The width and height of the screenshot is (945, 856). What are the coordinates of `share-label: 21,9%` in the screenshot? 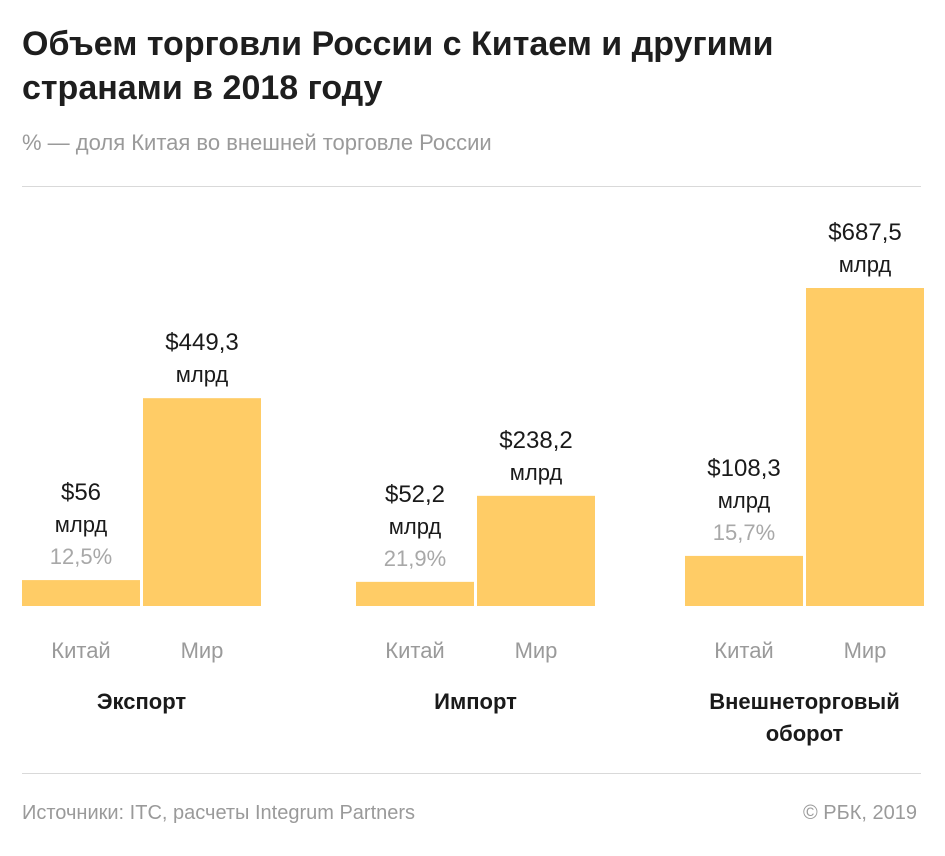 It's located at (415, 558).